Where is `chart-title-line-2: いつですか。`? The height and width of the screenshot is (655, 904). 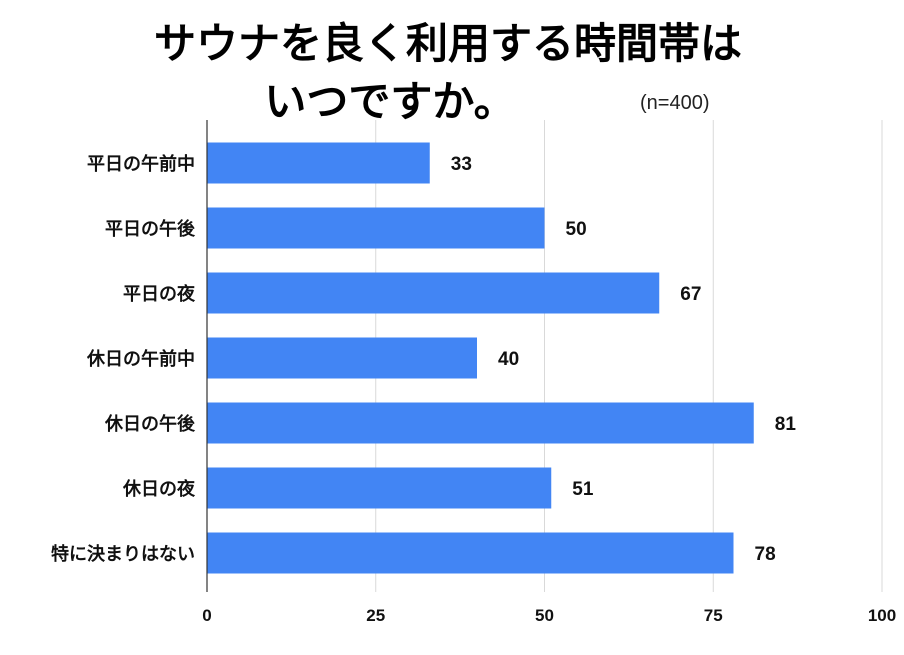 chart-title-line-2: いつですか。 is located at coordinates (390, 101).